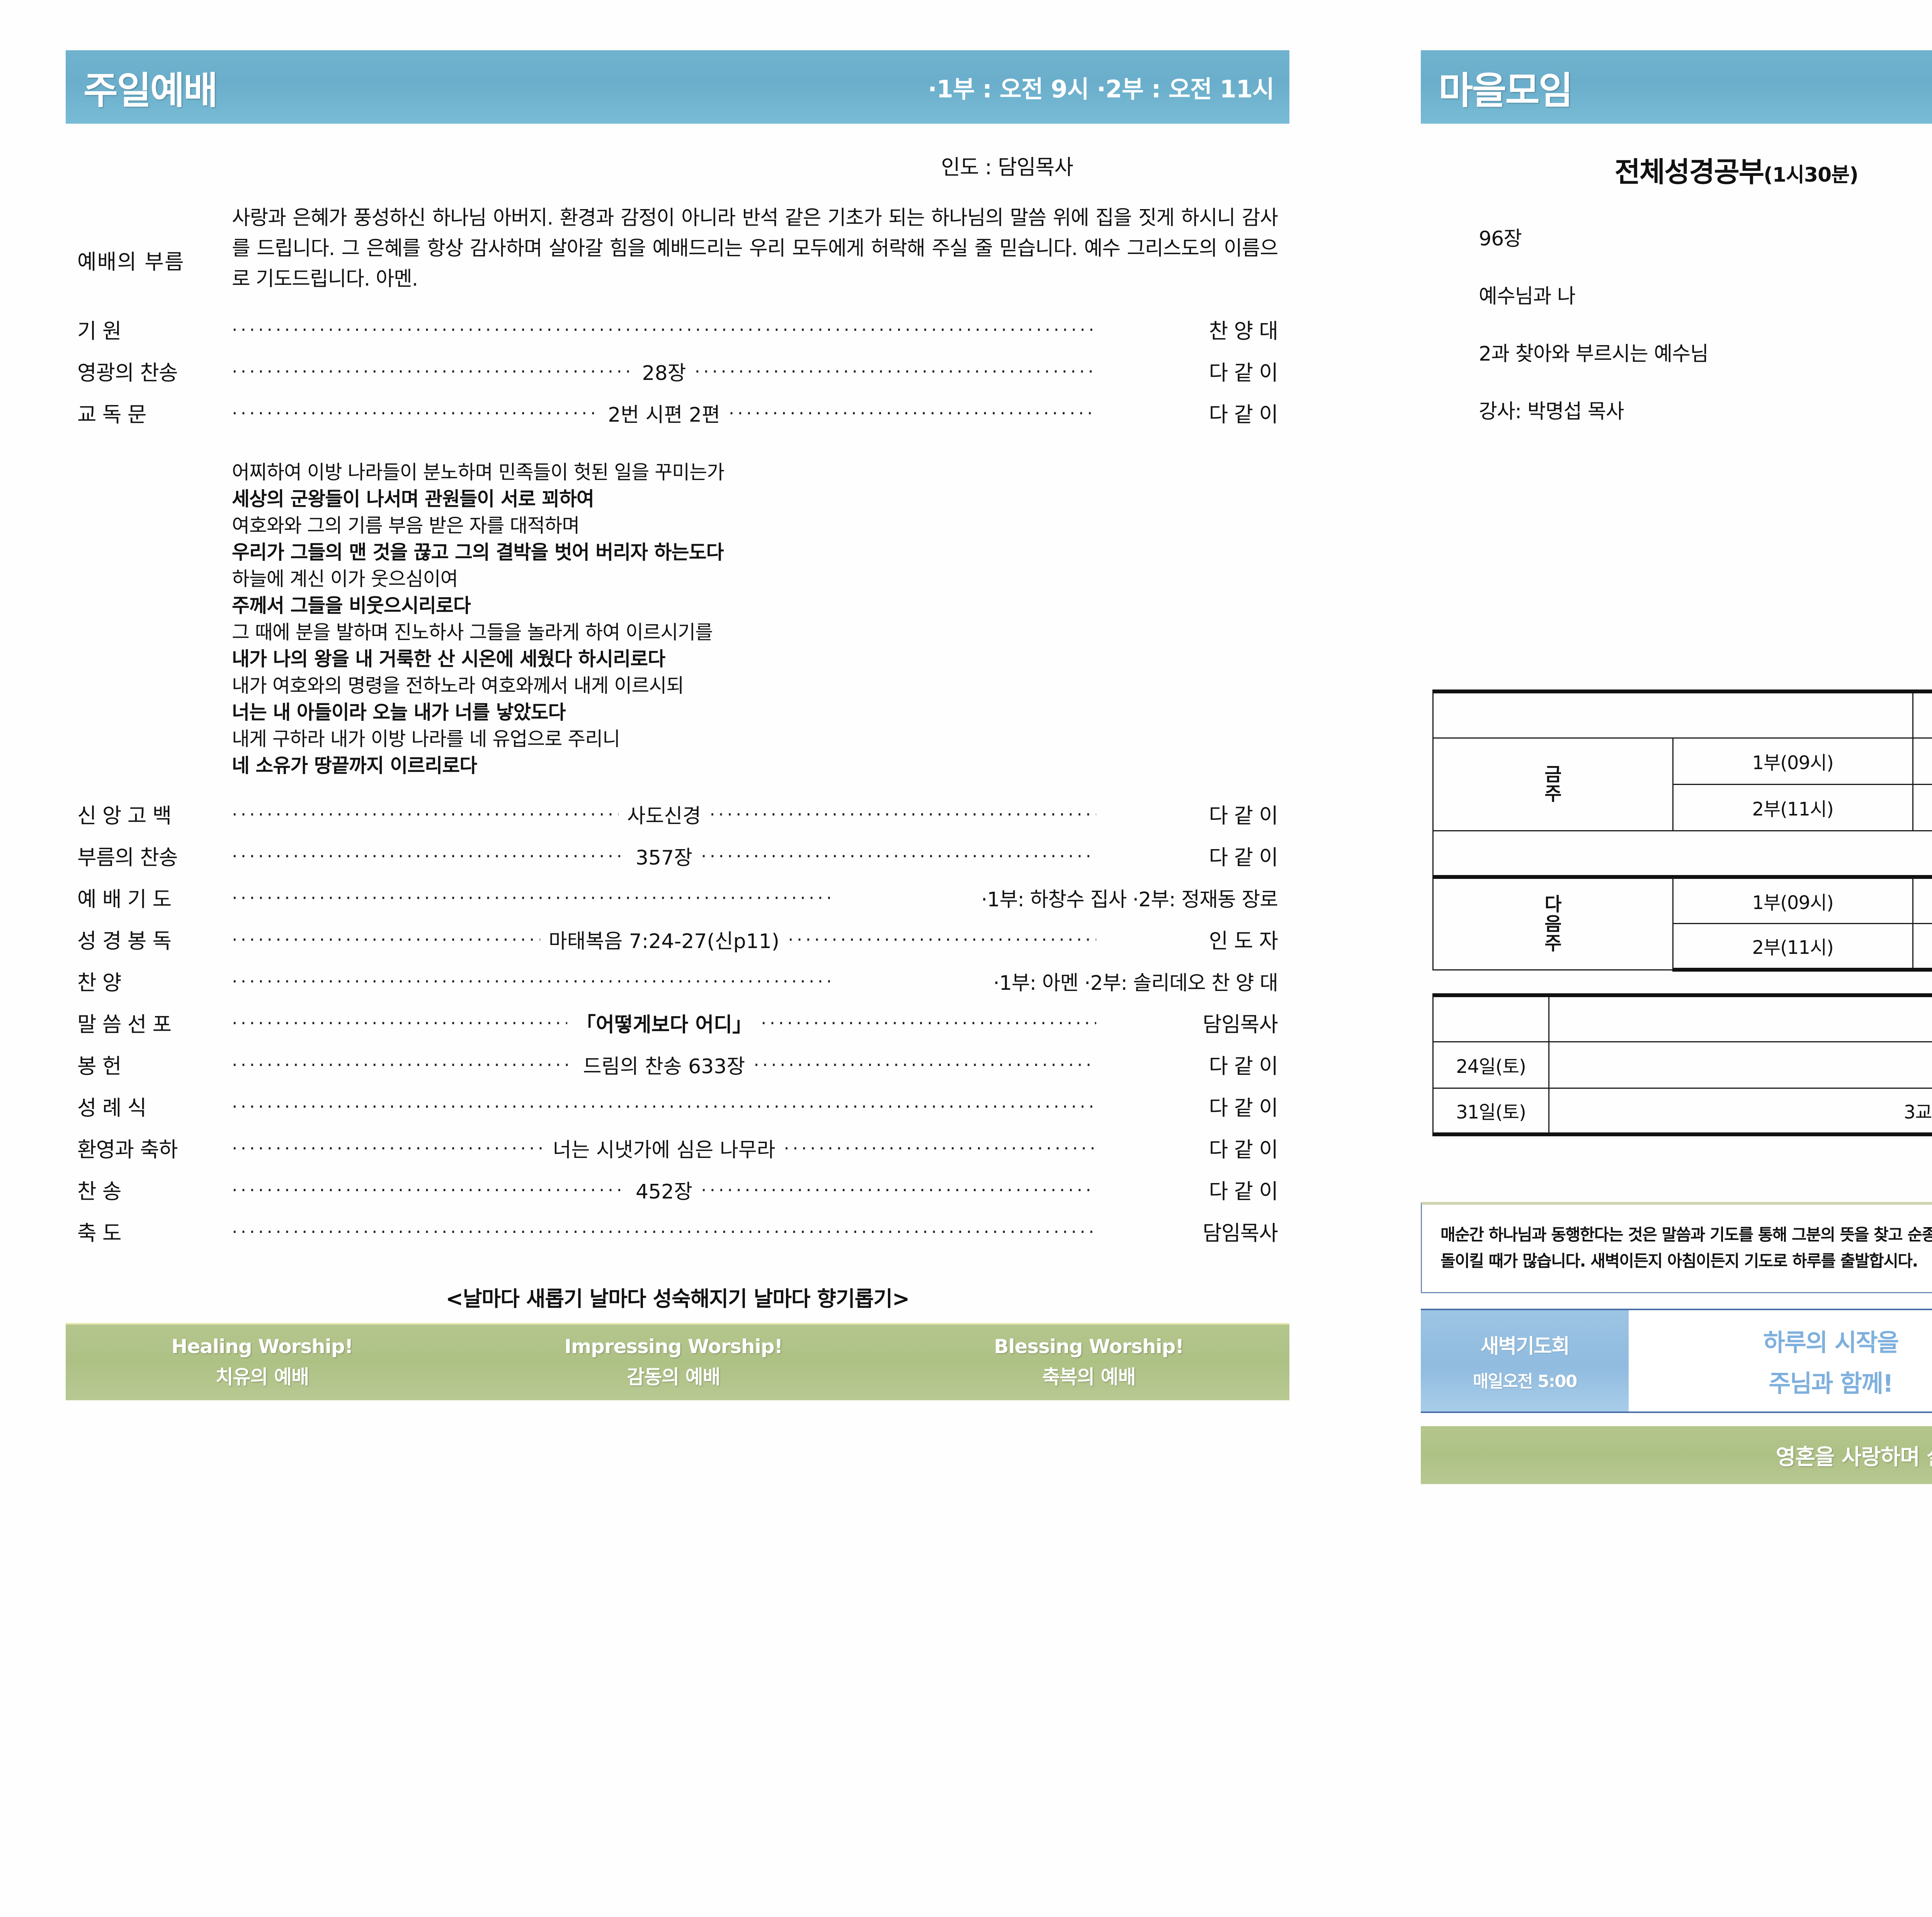 Image resolution: width=1932 pixels, height=1917 pixels. I want to click on village-meeting-banner: 마을모임 ·오후 1시, so click(1676, 87).